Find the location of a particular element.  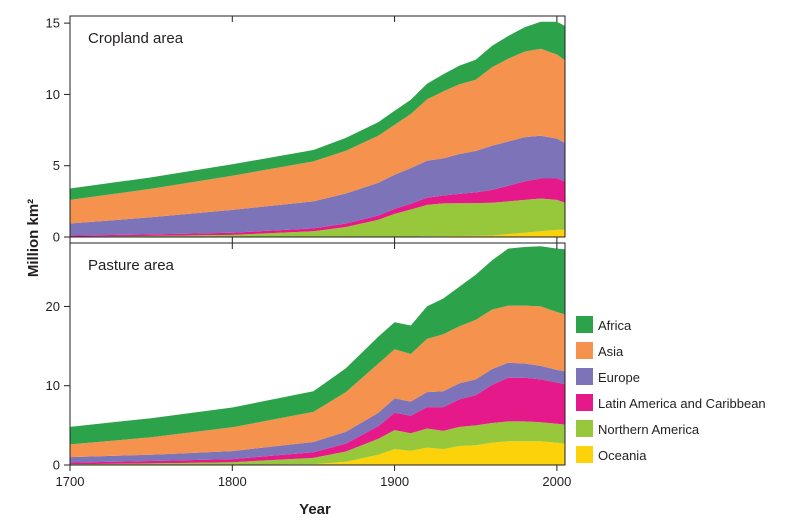

x-tick-label: 1800 is located at coordinates (232, 481).